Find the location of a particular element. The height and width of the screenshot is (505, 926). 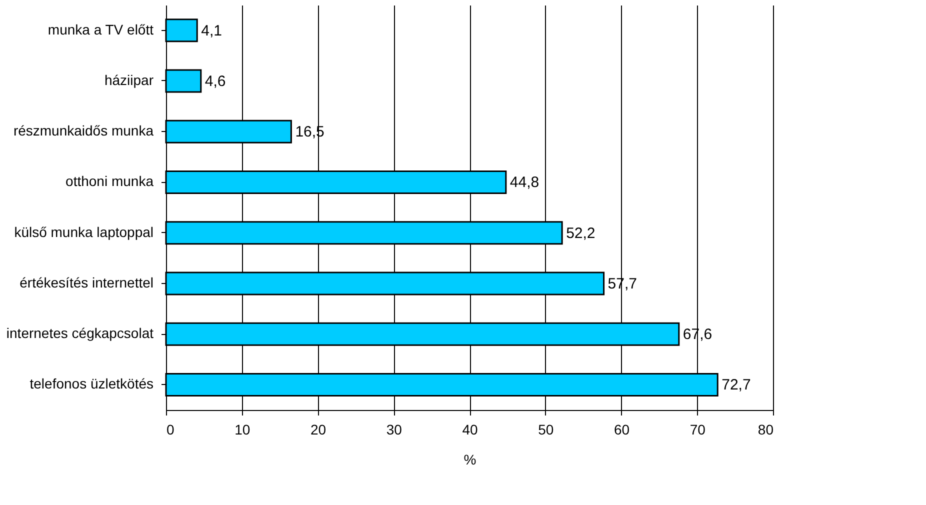

data-label: 72,7 is located at coordinates (736, 385).